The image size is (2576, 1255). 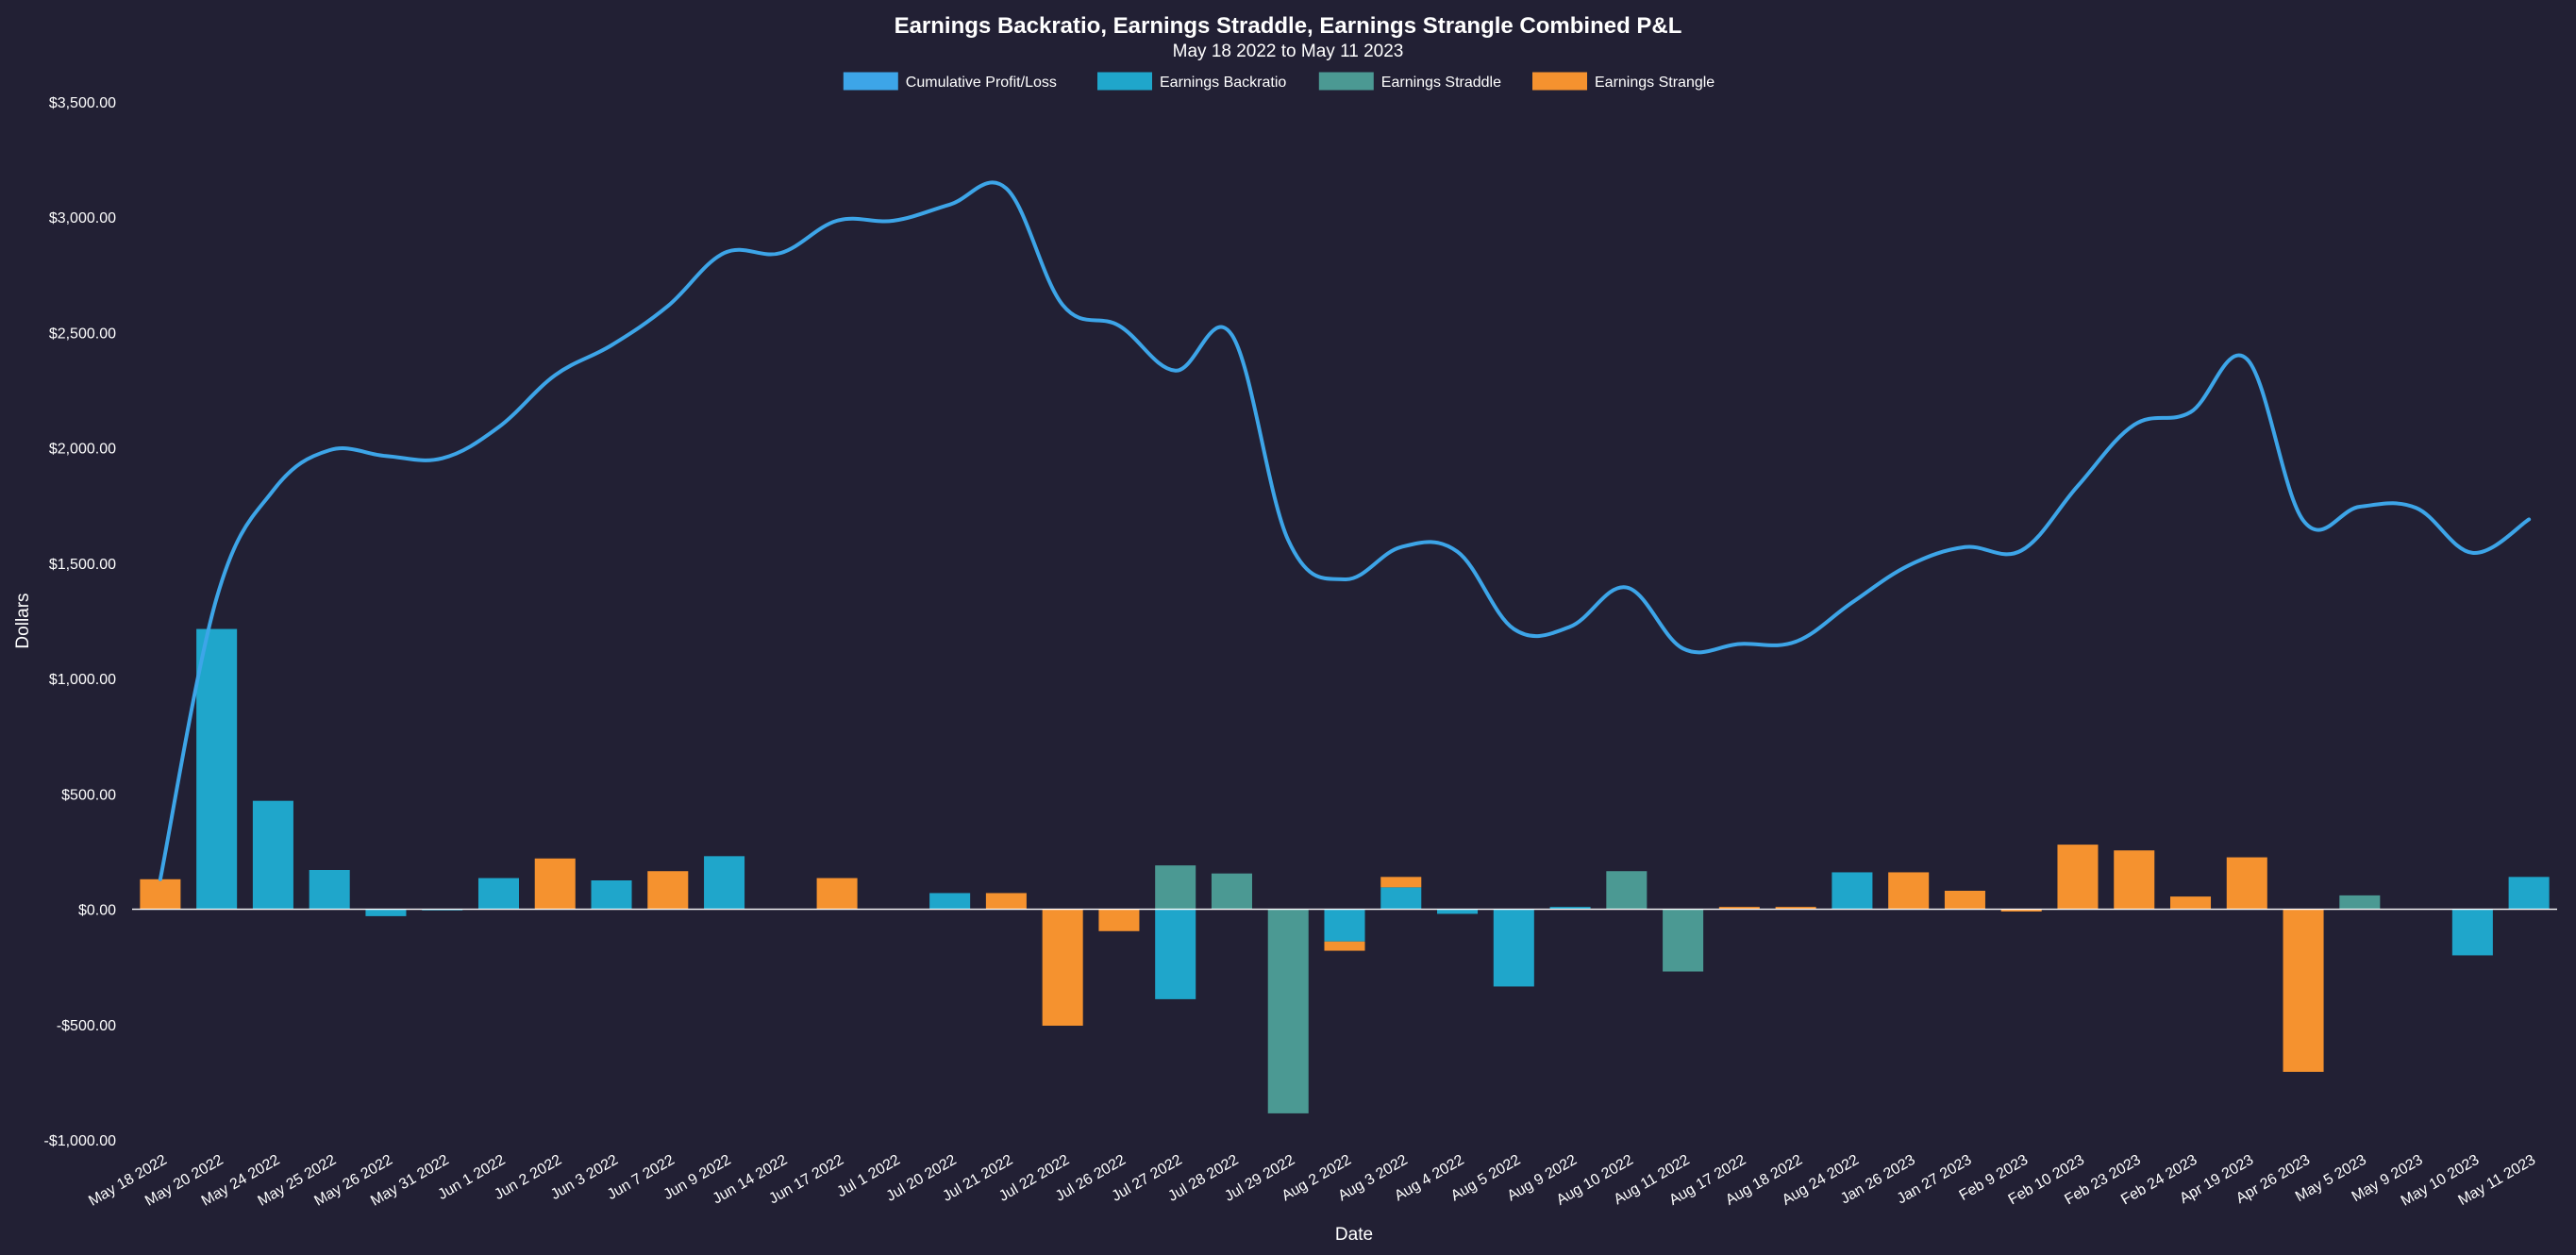 I want to click on legend-label-3: Earnings Strangle, so click(x=1655, y=83).